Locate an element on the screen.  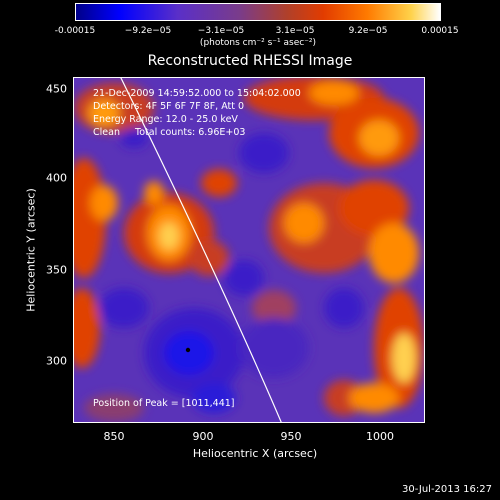
y-tick-label: 350 is located at coordinates (56, 270).